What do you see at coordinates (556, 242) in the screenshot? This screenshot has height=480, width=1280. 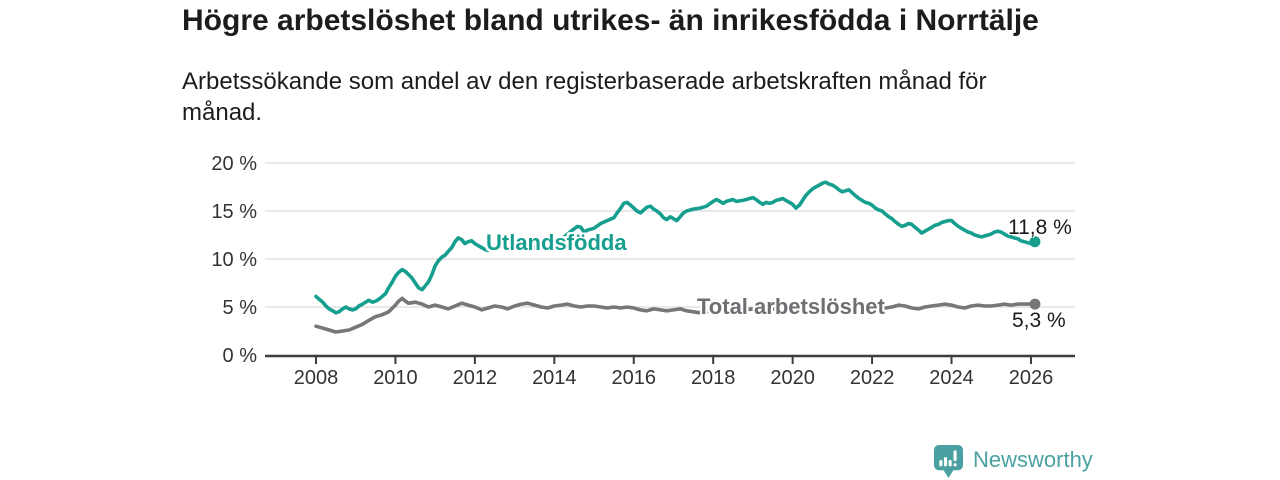 I see `series-label-utlandsfodda: Utlandsfödda` at bounding box center [556, 242].